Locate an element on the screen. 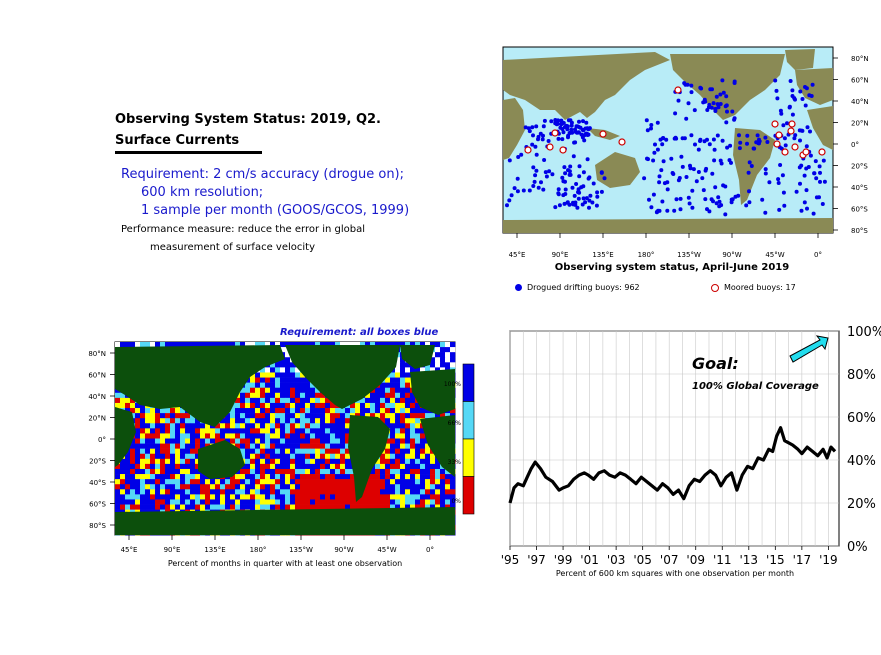 The height and width of the screenshot is (655, 881). status-map-land is located at coordinates (668, 141).